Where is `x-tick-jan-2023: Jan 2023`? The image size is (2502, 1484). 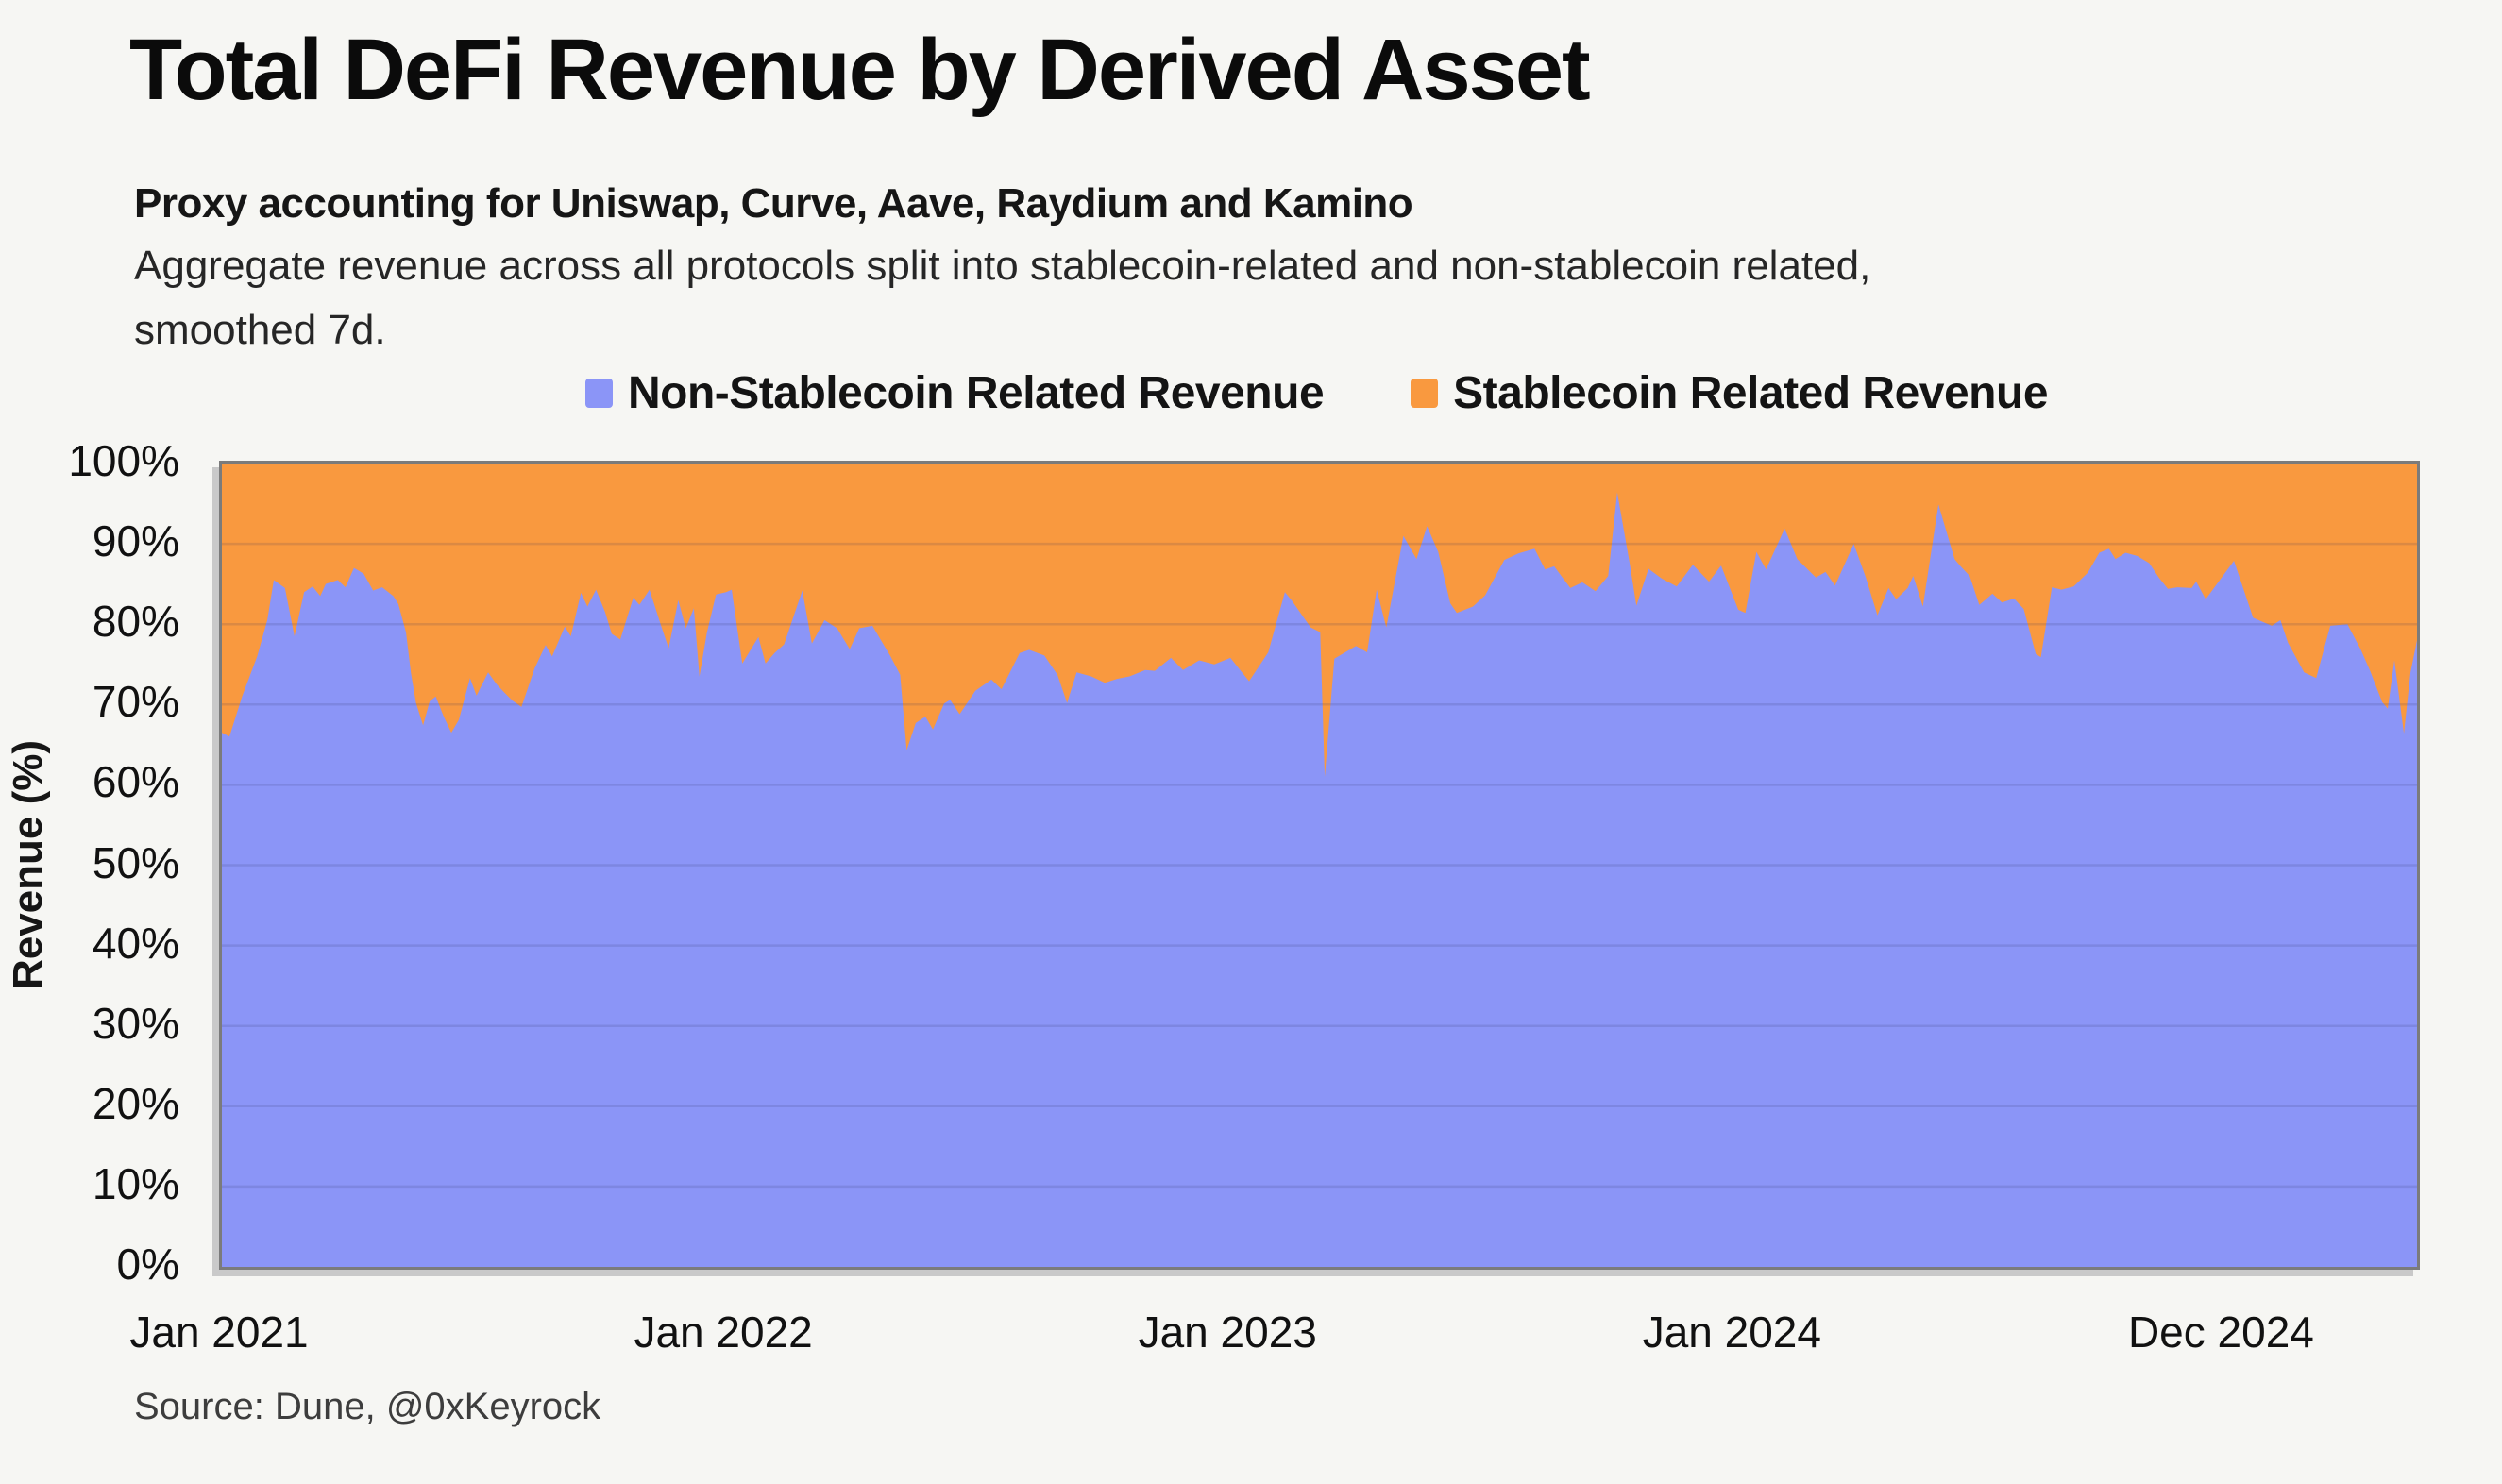 x-tick-jan-2023: Jan 2023 is located at coordinates (1227, 1332).